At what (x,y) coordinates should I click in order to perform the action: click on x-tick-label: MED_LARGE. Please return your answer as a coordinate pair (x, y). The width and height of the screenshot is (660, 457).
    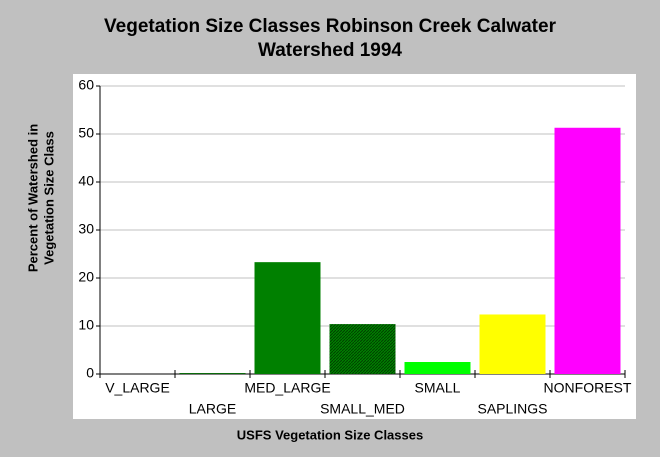
    Looking at the image, I should click on (287, 388).